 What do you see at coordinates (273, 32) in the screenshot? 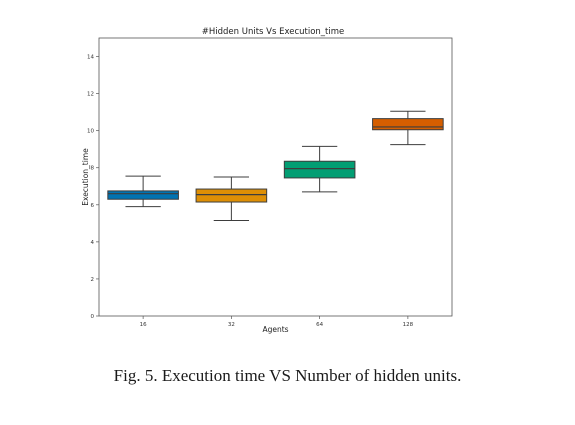
I see `chart-title: #Hidden Units Vs Execution_time` at bounding box center [273, 32].